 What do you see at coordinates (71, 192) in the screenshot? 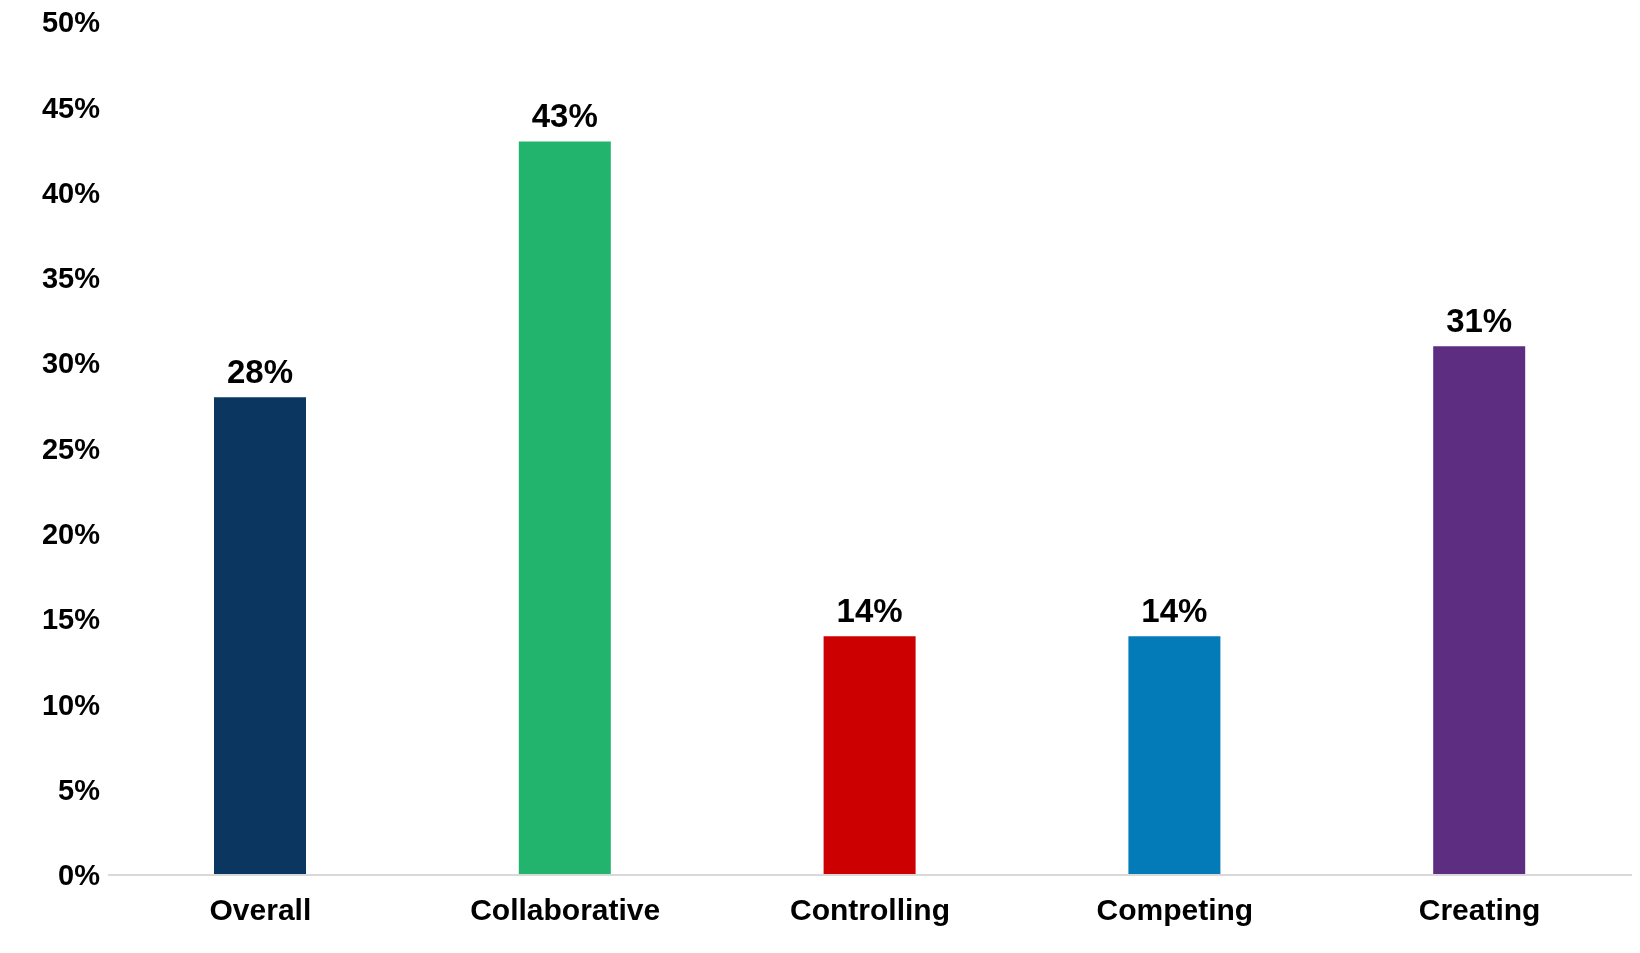
I see `y-tick-label: 40%` at bounding box center [71, 192].